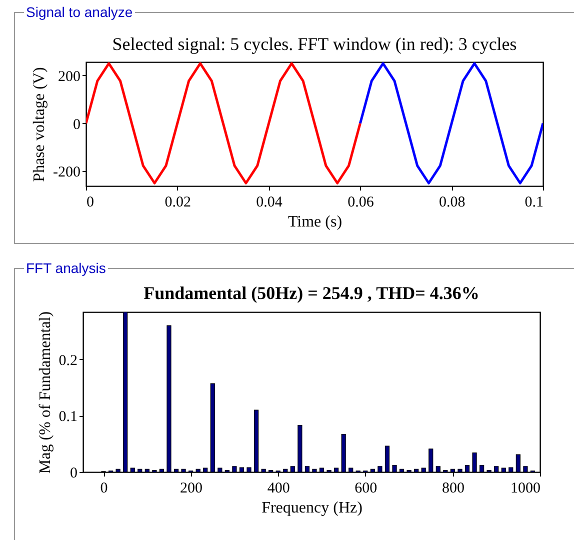 The image size is (574, 540). What do you see at coordinates (178, 202) in the screenshot?
I see `x-tick-label: 0.02` at bounding box center [178, 202].